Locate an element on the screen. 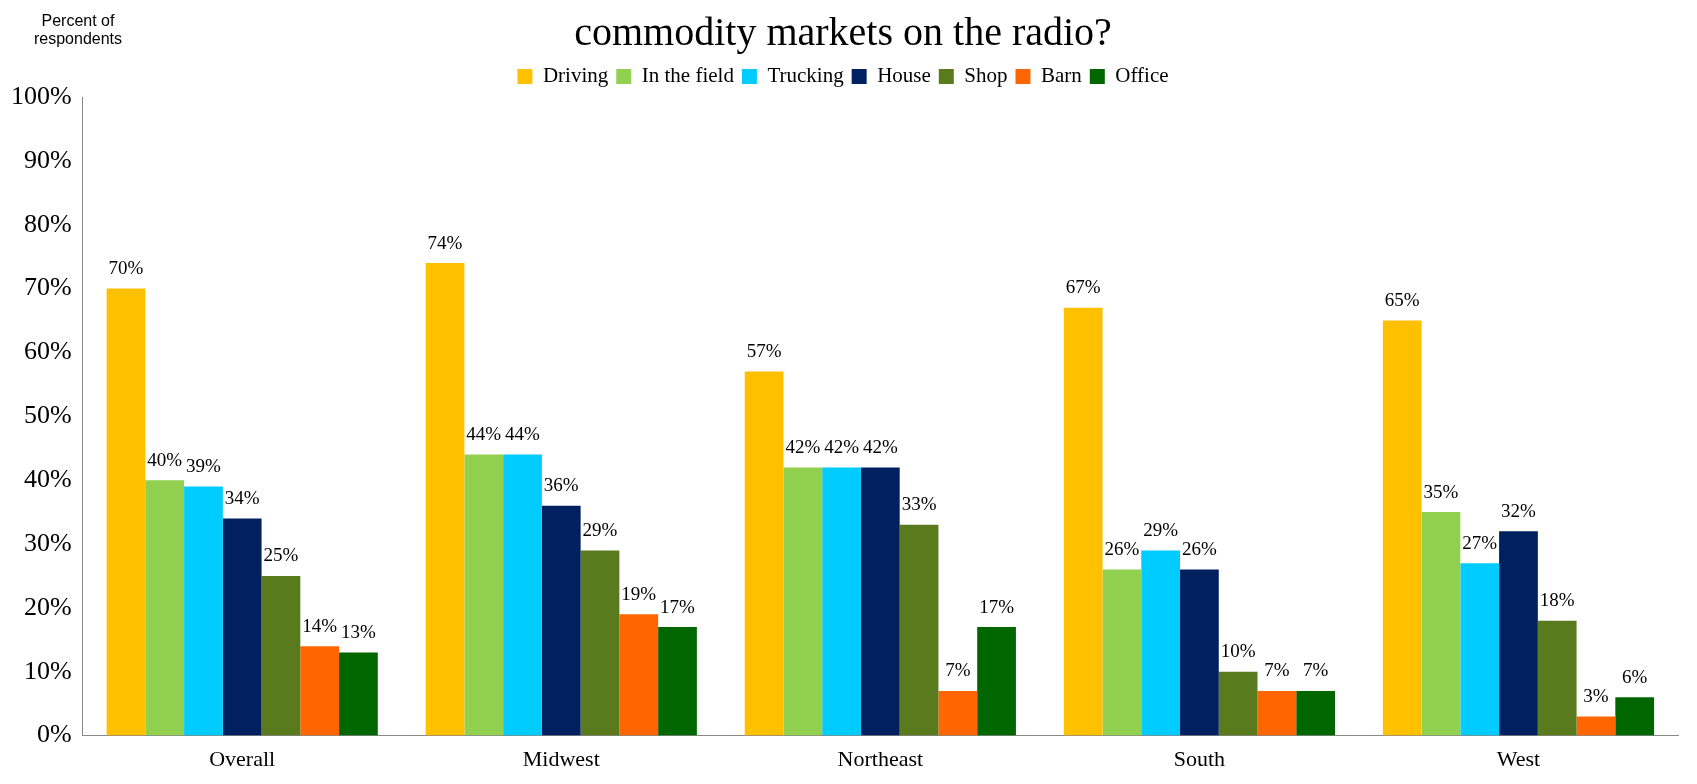 This screenshot has height=784, width=1697. y-tick-label: 30% is located at coordinates (47, 542).